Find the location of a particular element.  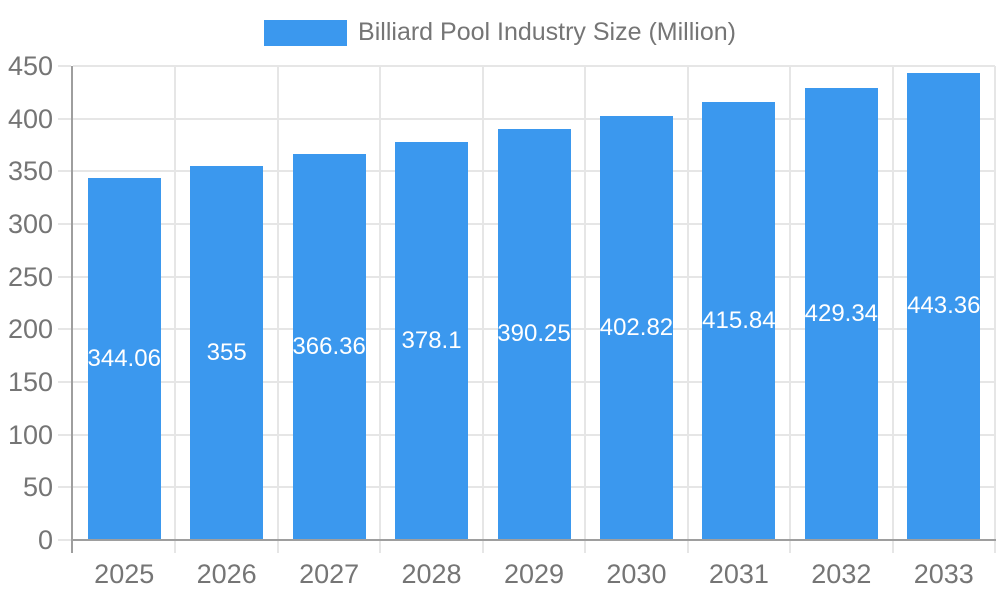

x-axis-label: 2026 is located at coordinates (226, 574).